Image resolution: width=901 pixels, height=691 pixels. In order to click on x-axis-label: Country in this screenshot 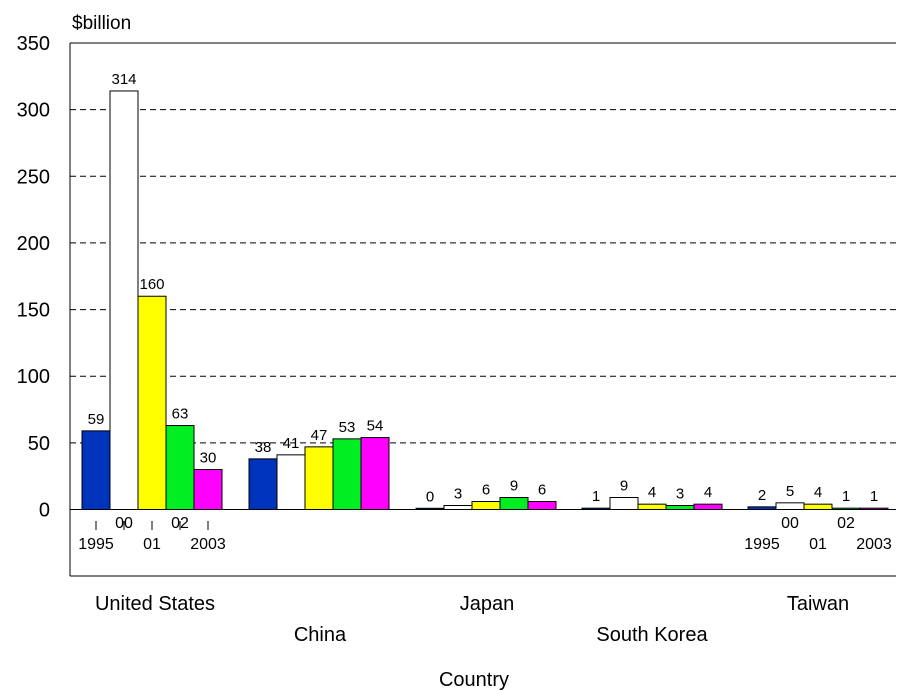, I will do `click(474, 680)`.